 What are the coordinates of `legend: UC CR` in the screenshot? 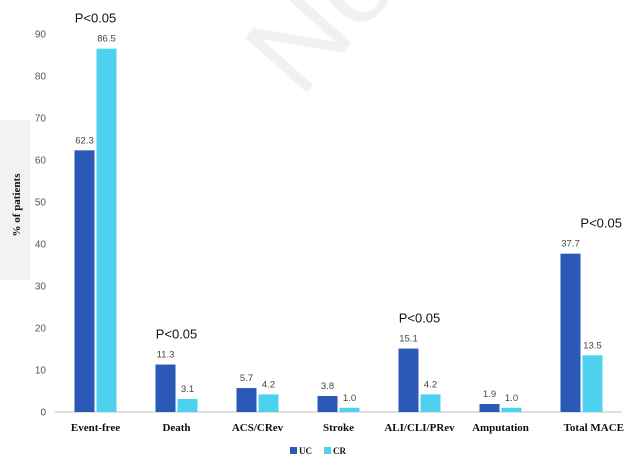 It's located at (318, 451).